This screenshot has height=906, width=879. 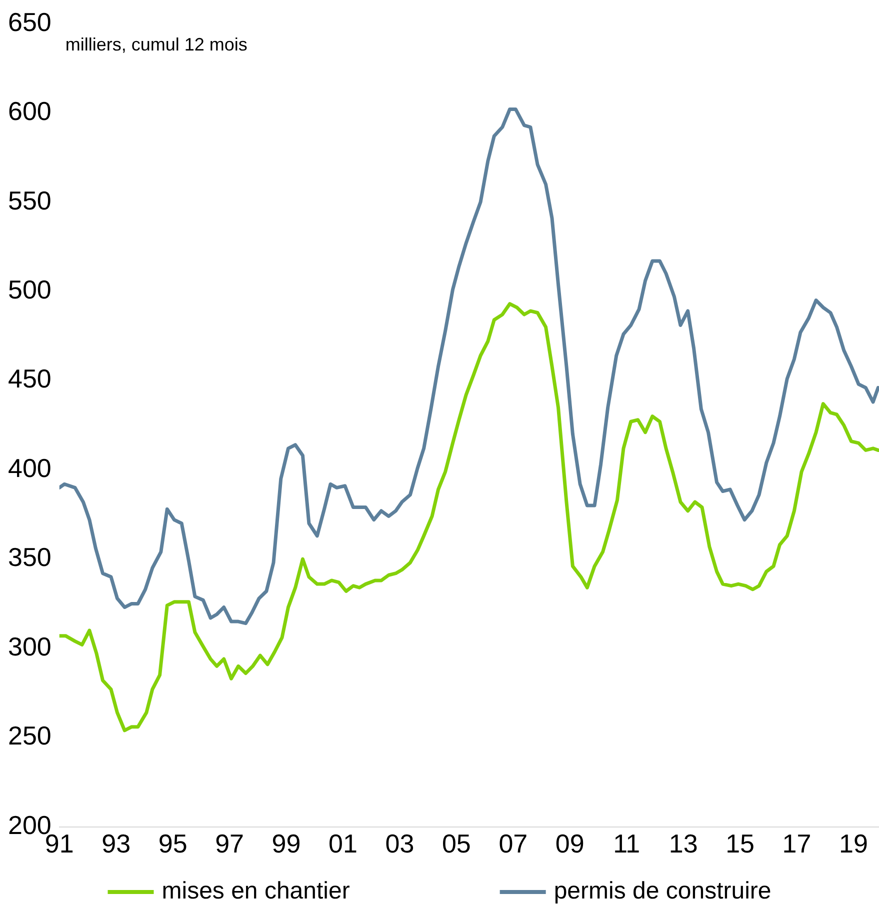 I want to click on x-tick-label: 95, so click(x=173, y=843).